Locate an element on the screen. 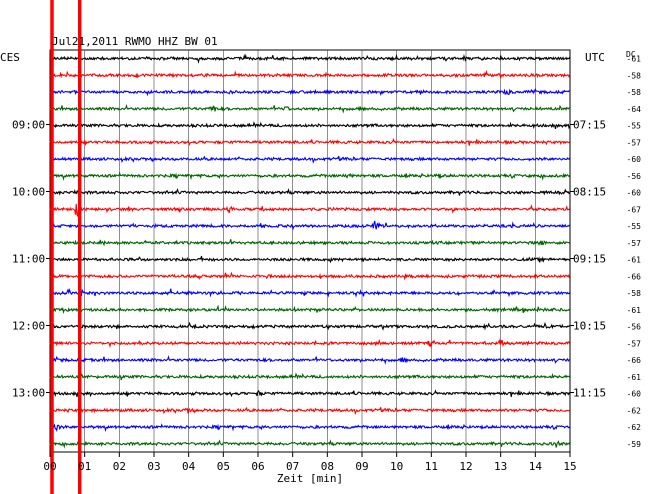  left-time-label: 12:00 is located at coordinates (28, 326).